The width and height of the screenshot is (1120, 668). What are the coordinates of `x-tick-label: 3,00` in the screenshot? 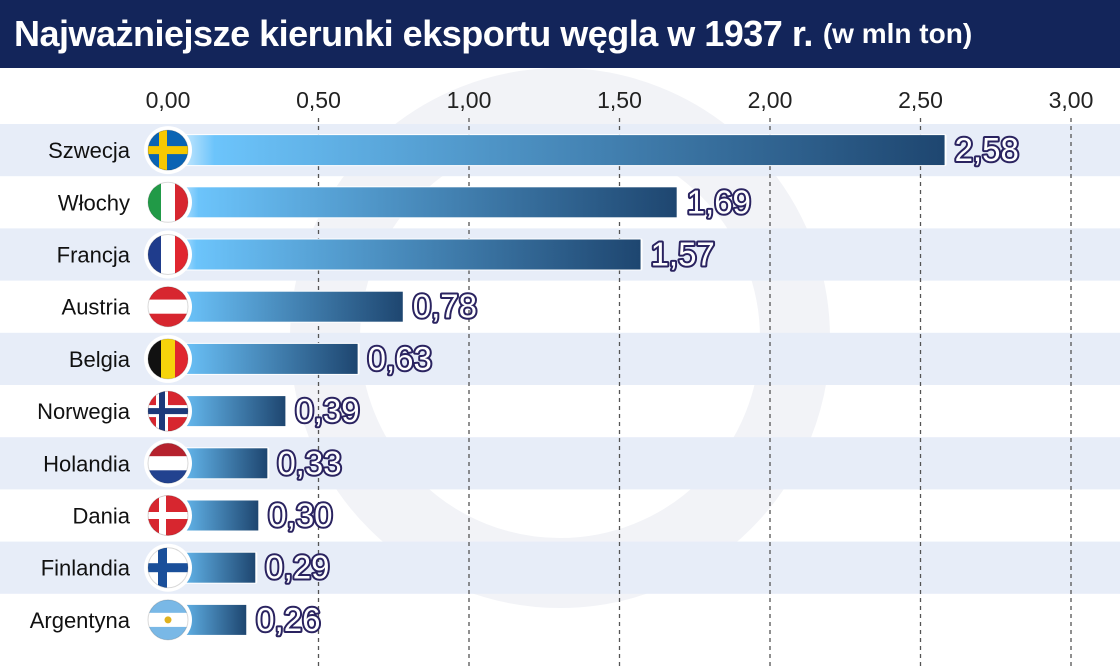 It's located at (1071, 100).